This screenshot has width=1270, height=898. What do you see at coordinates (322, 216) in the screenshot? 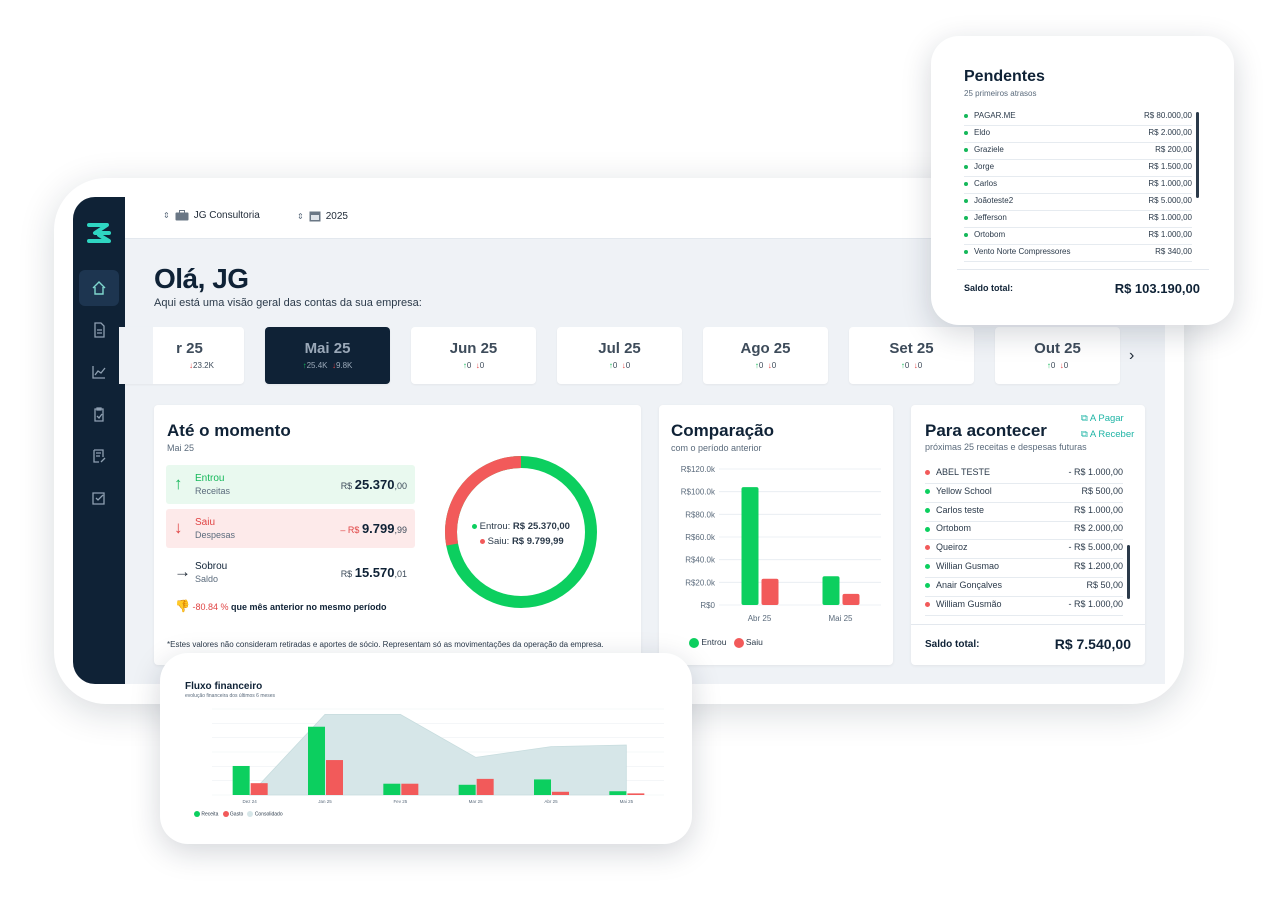
I see `year-selector: ⇕ 2025` at bounding box center [322, 216].